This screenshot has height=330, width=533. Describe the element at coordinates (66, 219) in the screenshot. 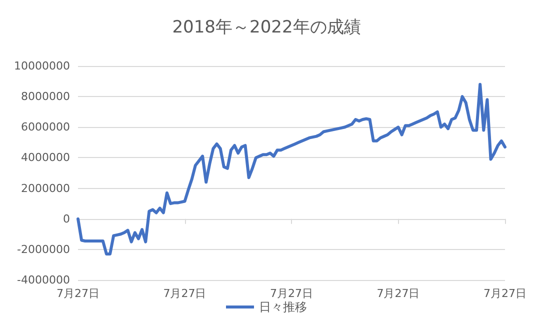

I see `y-tick-label: 0` at that location.